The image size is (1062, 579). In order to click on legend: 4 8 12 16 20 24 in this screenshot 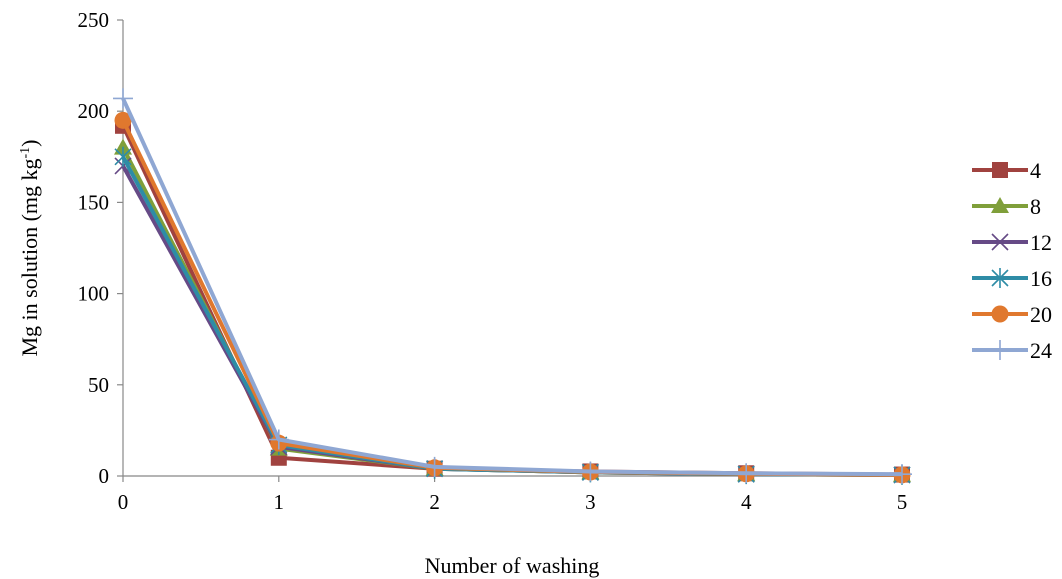, I will do `click(1012, 260)`.